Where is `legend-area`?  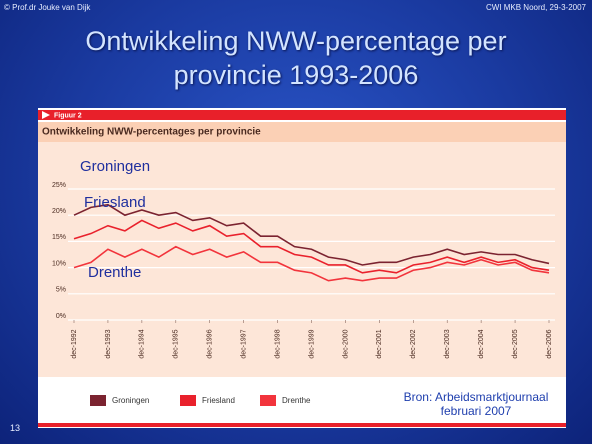
legend-area is located at coordinates (302, 400).